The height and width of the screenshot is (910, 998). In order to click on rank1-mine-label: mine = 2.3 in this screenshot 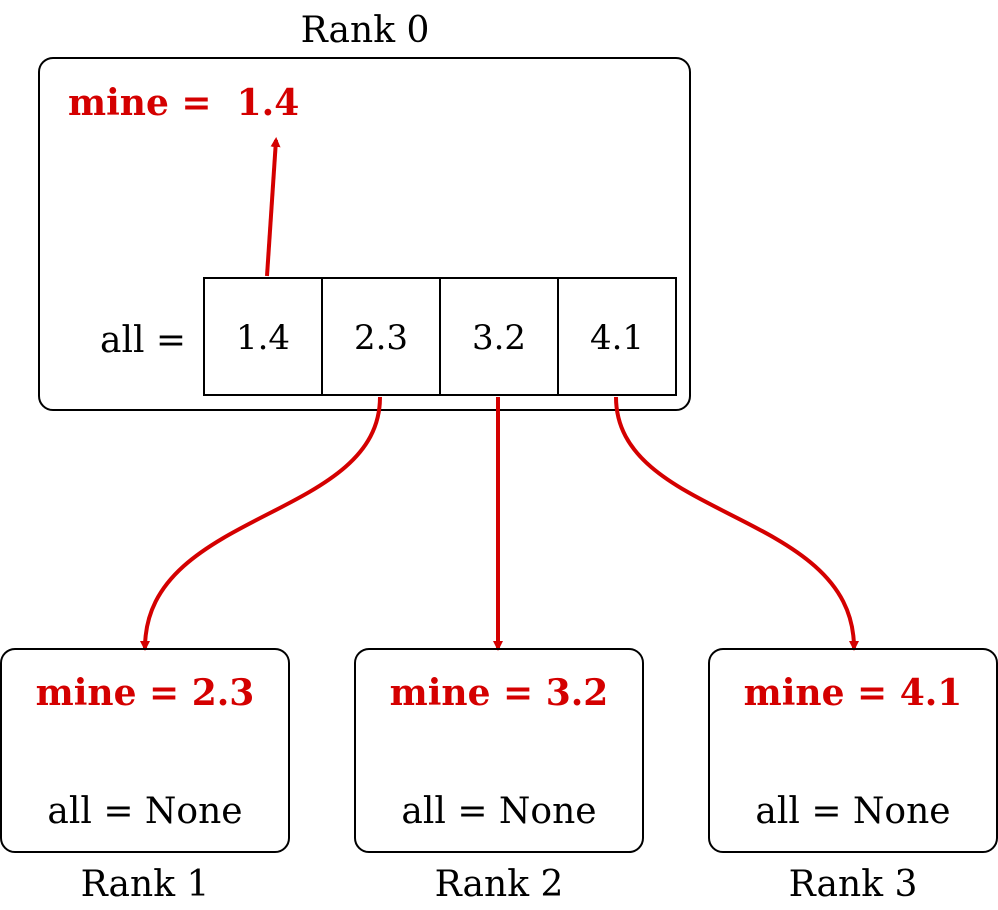, I will do `click(145, 693)`.